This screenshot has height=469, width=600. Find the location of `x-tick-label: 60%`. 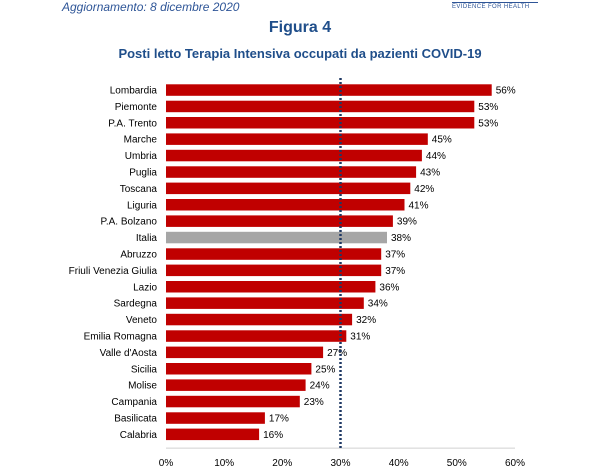

x-tick-label: 60% is located at coordinates (515, 463).